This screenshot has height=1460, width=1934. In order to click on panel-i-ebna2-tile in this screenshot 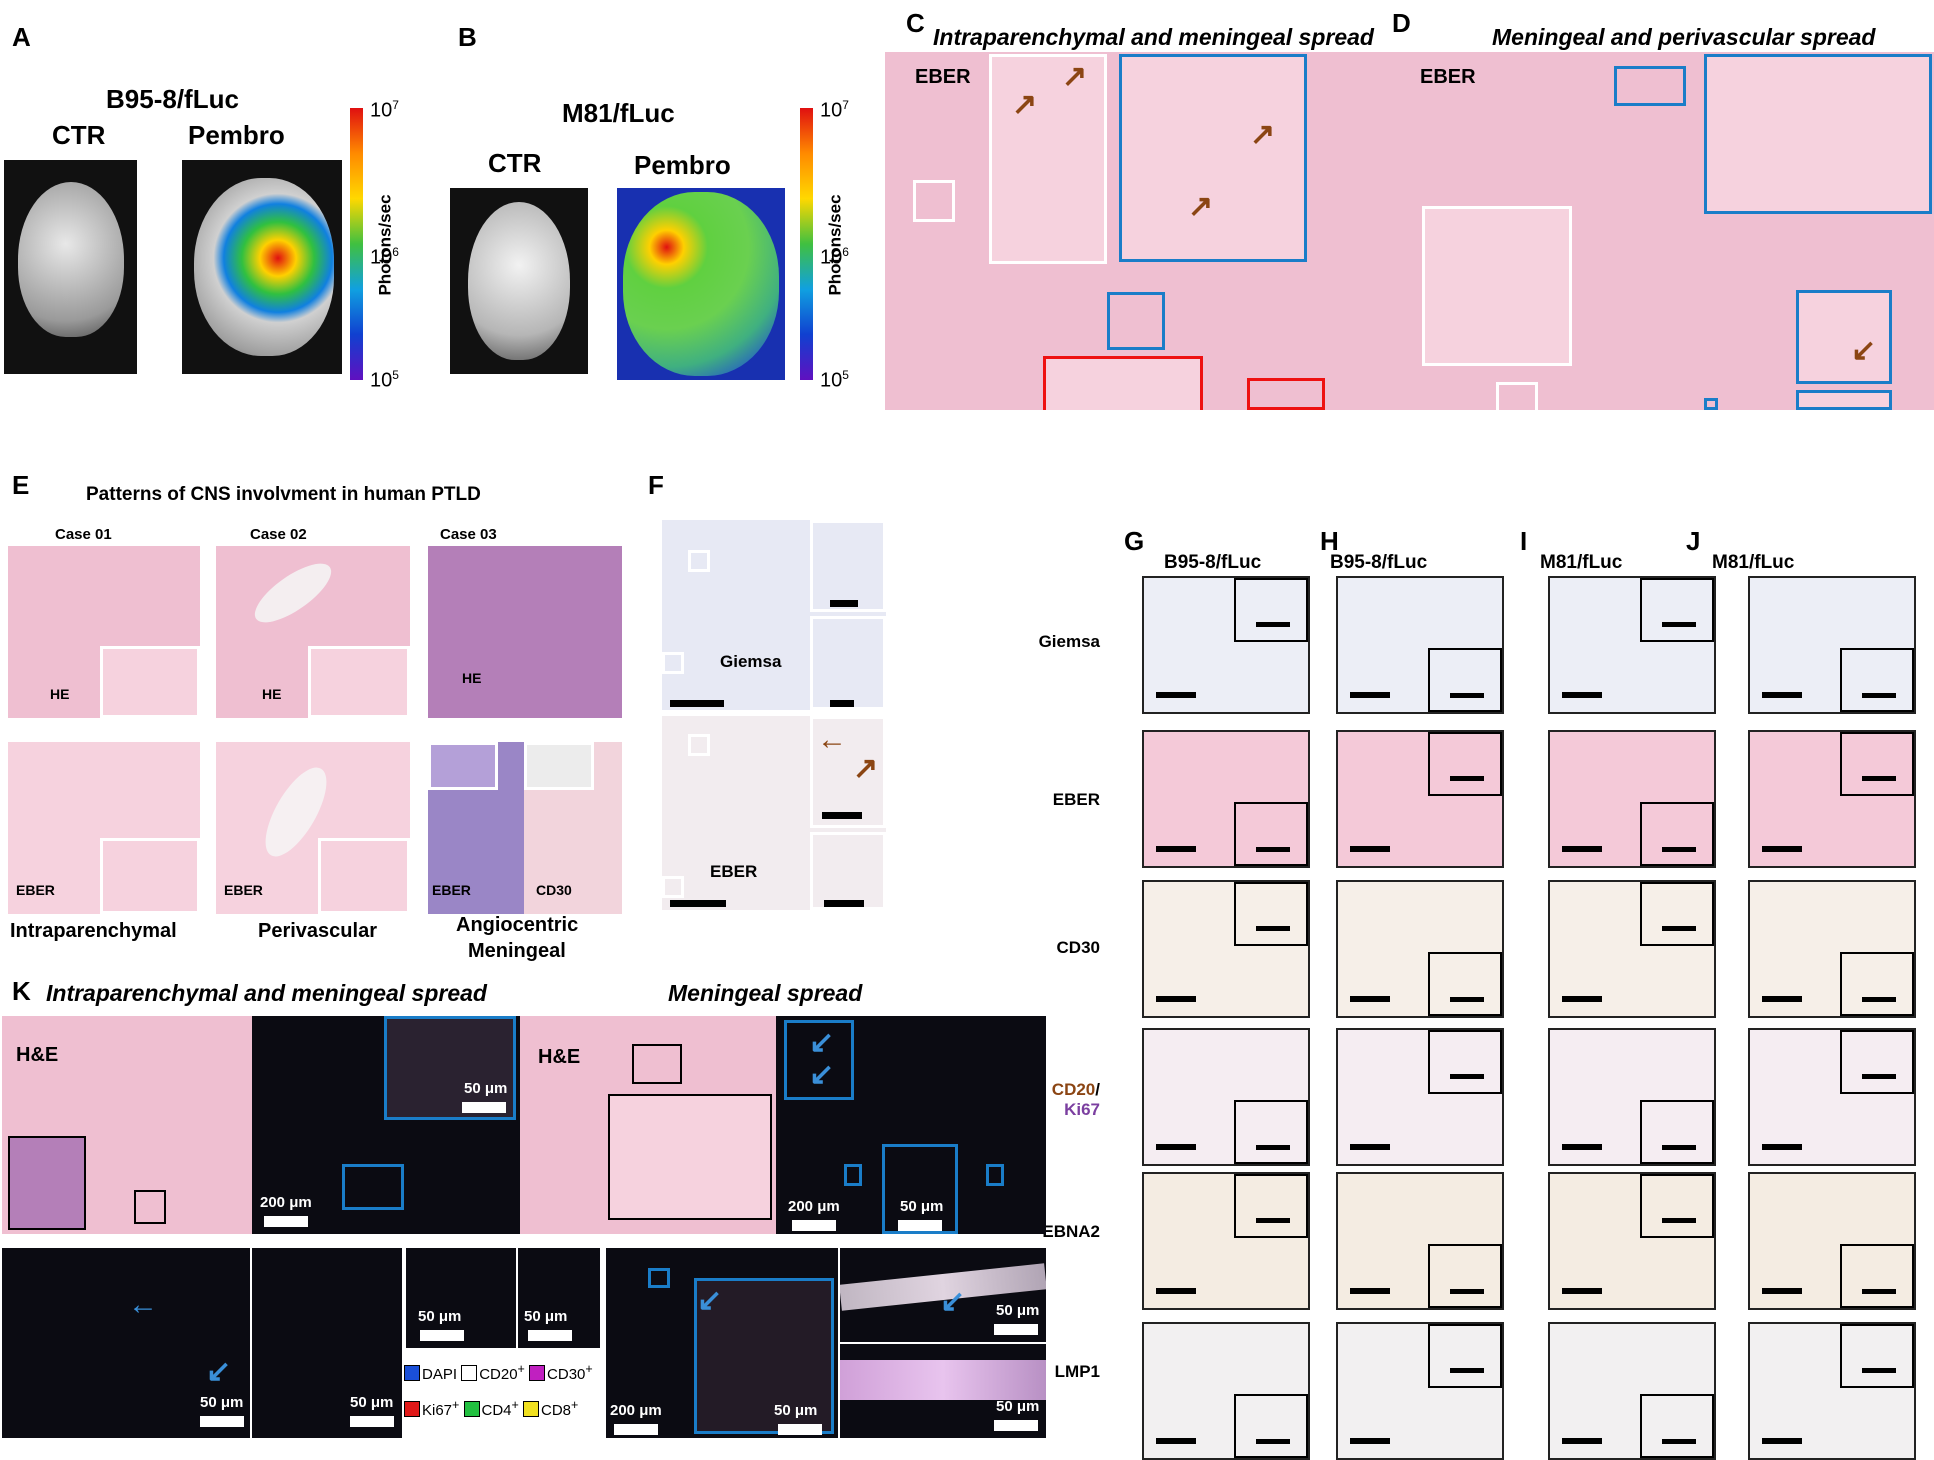, I will do `click(1632, 1241)`.